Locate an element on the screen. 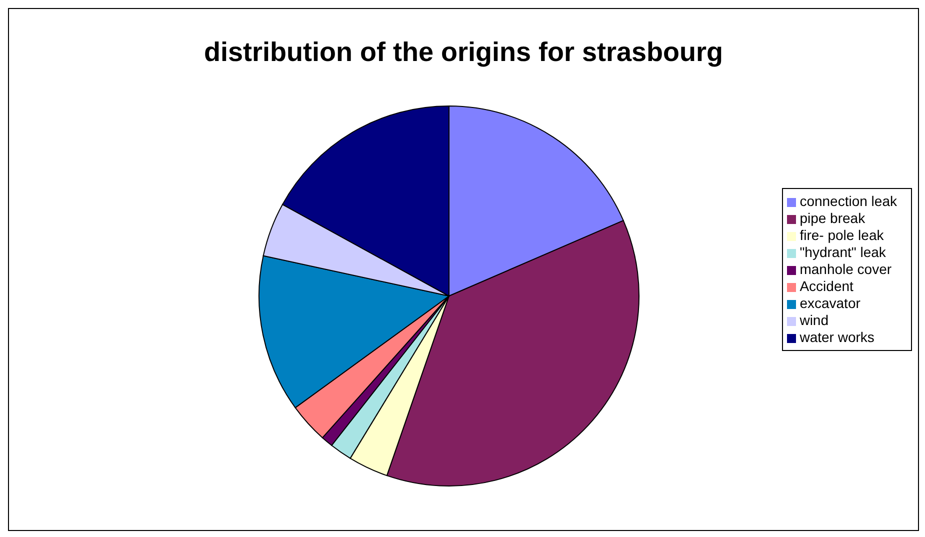 This screenshot has height=537, width=925. legend-label: wind is located at coordinates (814, 320).